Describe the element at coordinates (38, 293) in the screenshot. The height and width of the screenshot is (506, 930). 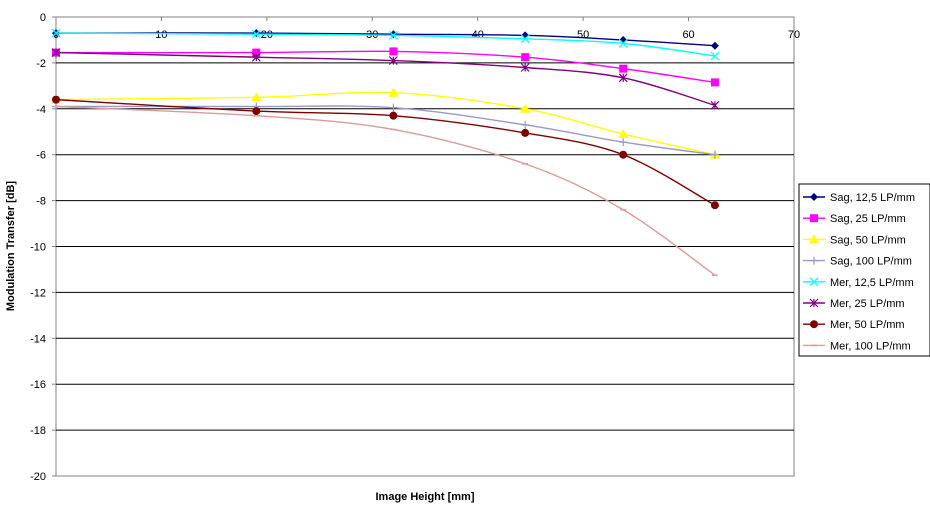
I see `y-tick-label: -12` at that location.